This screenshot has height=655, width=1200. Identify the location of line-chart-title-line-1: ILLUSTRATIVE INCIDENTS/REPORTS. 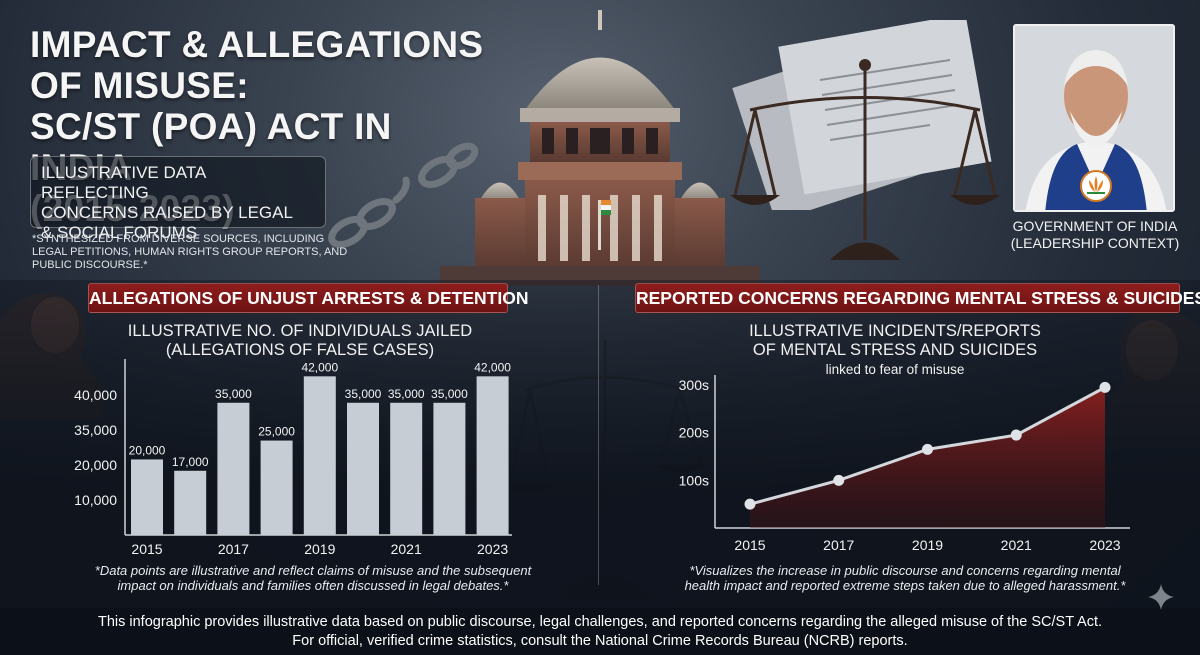
(895, 331).